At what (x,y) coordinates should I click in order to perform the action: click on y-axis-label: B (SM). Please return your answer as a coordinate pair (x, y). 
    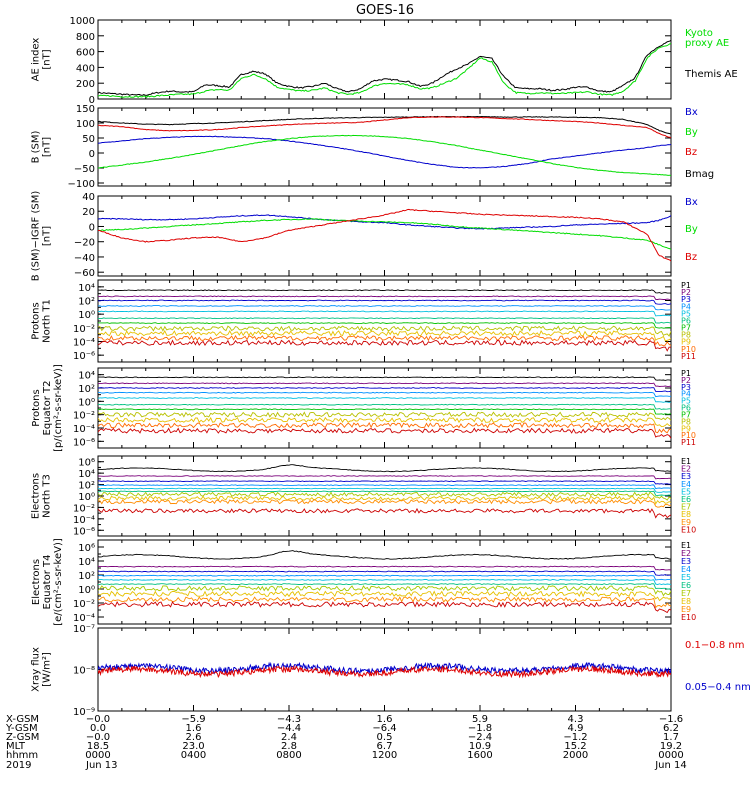
    Looking at the image, I should click on (36, 146).